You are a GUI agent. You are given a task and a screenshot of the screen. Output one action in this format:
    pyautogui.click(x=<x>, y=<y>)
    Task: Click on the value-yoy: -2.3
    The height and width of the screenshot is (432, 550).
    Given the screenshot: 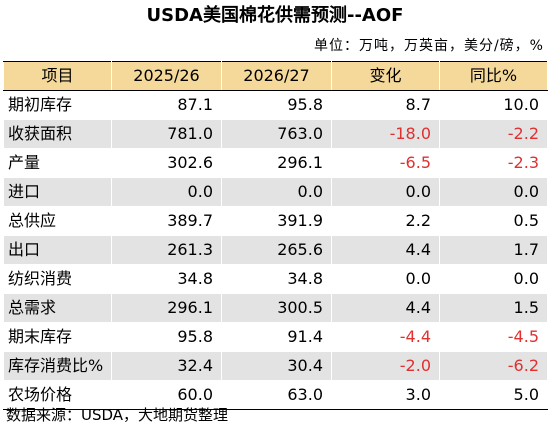 What is the action you would take?
    pyautogui.click(x=493, y=163)
    